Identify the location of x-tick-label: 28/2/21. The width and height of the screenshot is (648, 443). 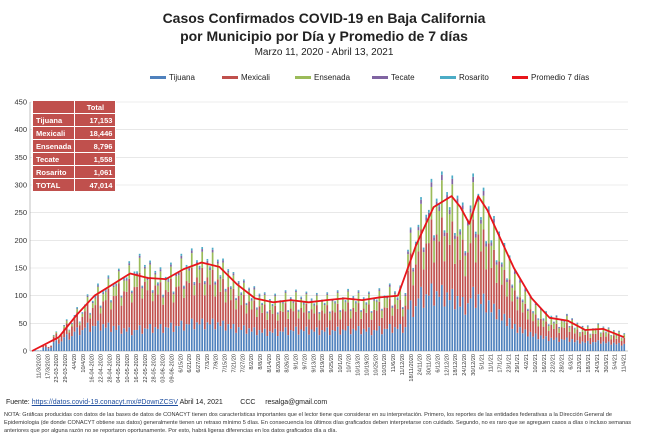
(563, 363).